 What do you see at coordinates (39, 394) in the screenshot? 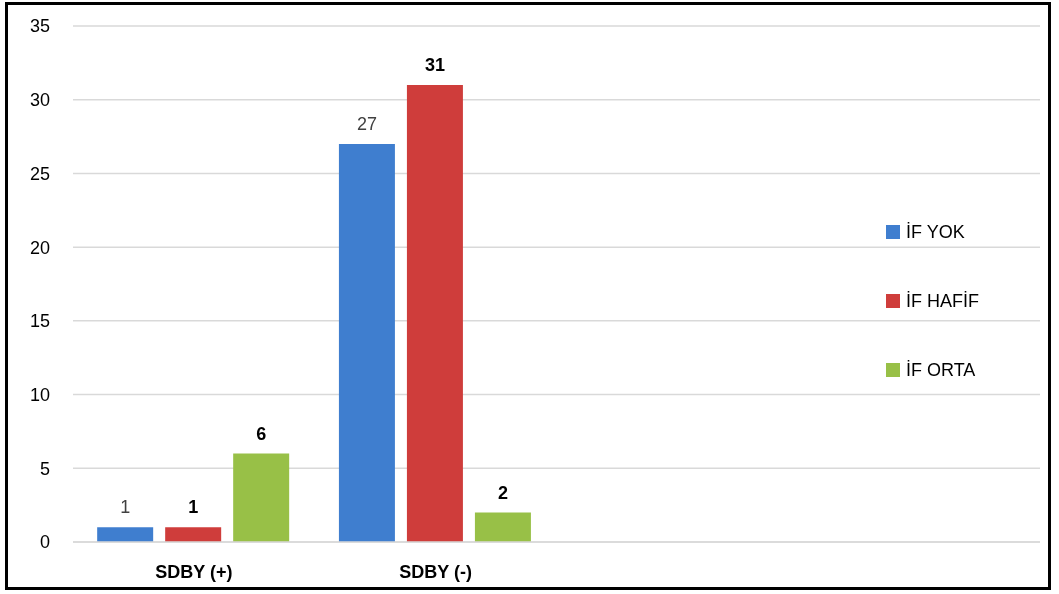
I see `y-tick-label: 10` at bounding box center [39, 394].